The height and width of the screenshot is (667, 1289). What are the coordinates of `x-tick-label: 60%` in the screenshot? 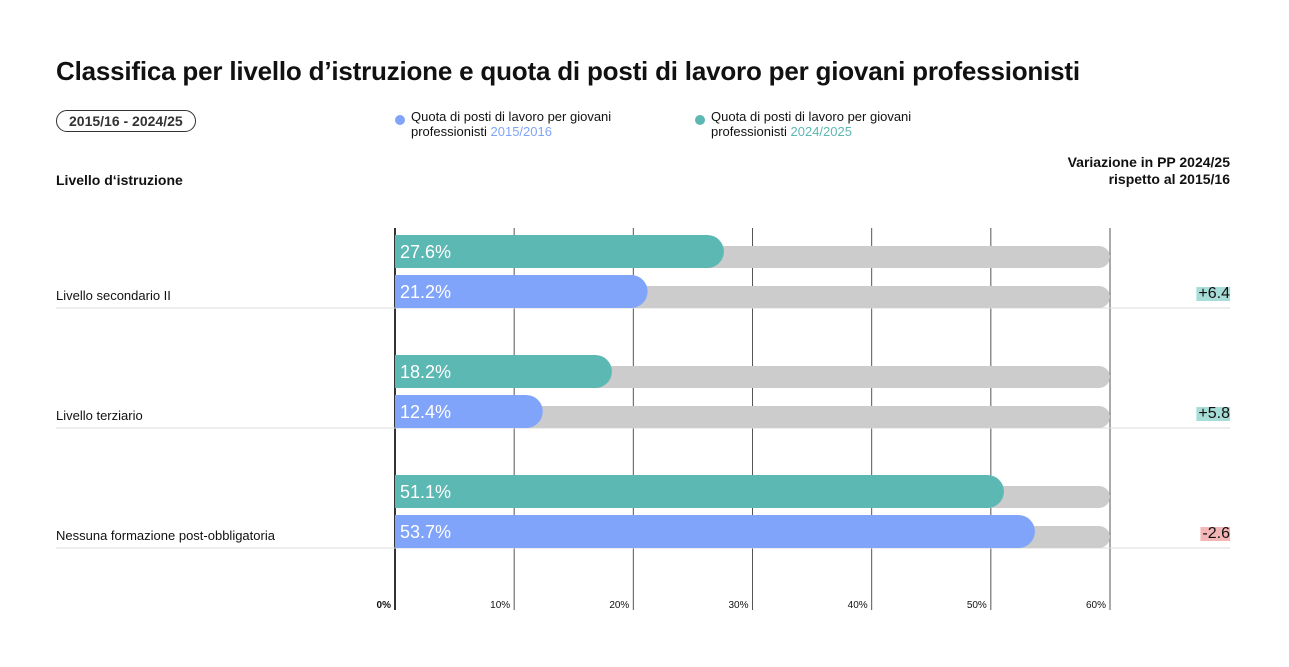 It's located at (1096, 605).